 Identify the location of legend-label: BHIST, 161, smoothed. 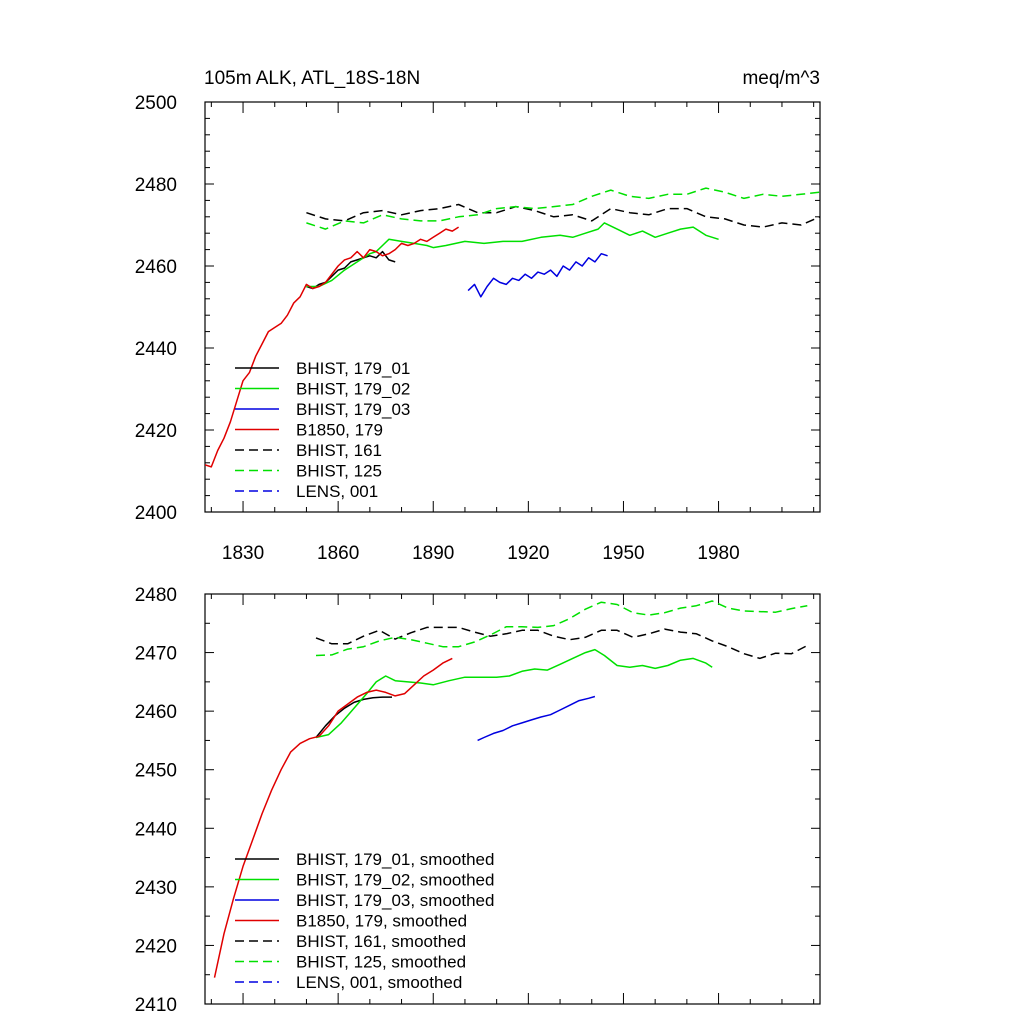
(381, 941).